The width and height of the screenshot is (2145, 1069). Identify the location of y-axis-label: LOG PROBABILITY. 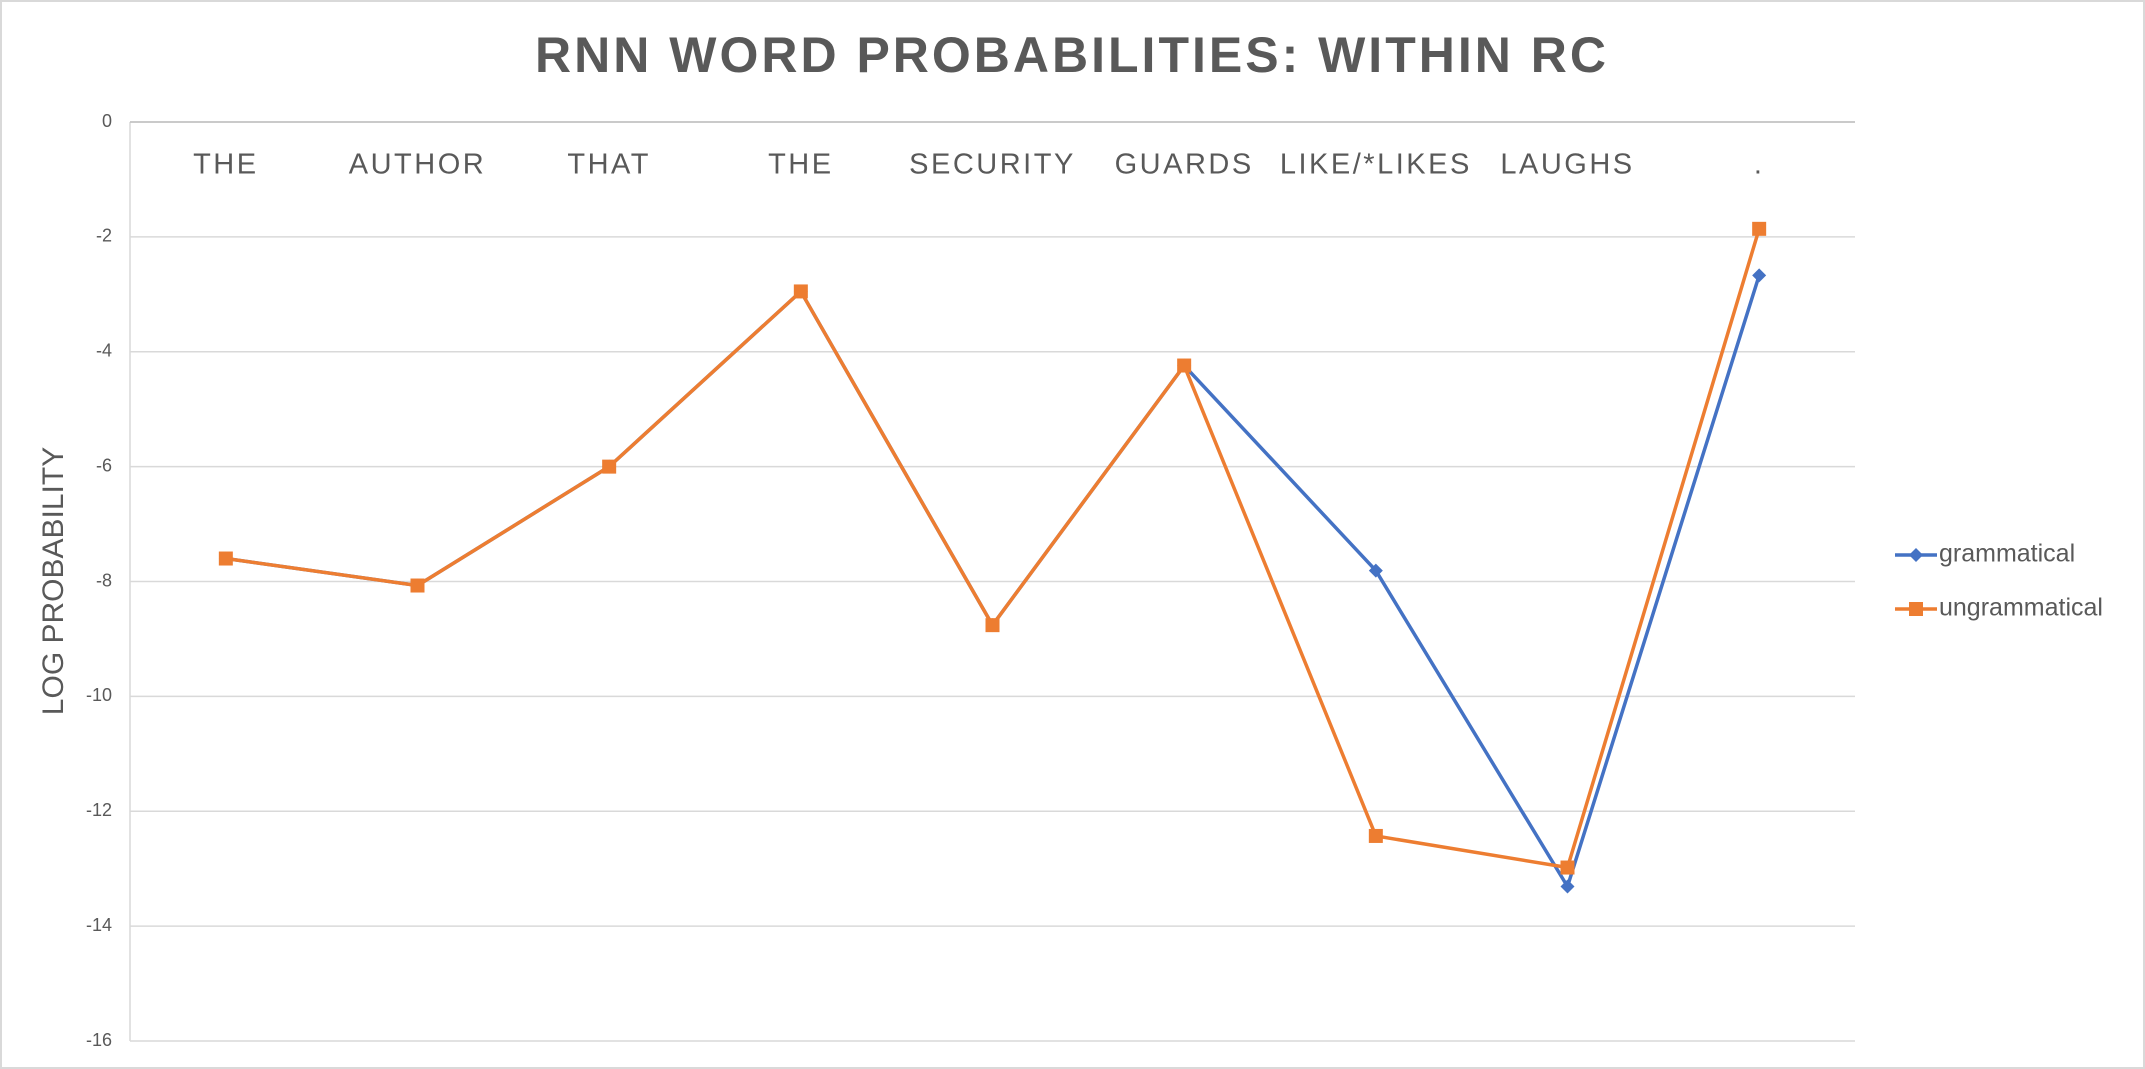
(53, 581).